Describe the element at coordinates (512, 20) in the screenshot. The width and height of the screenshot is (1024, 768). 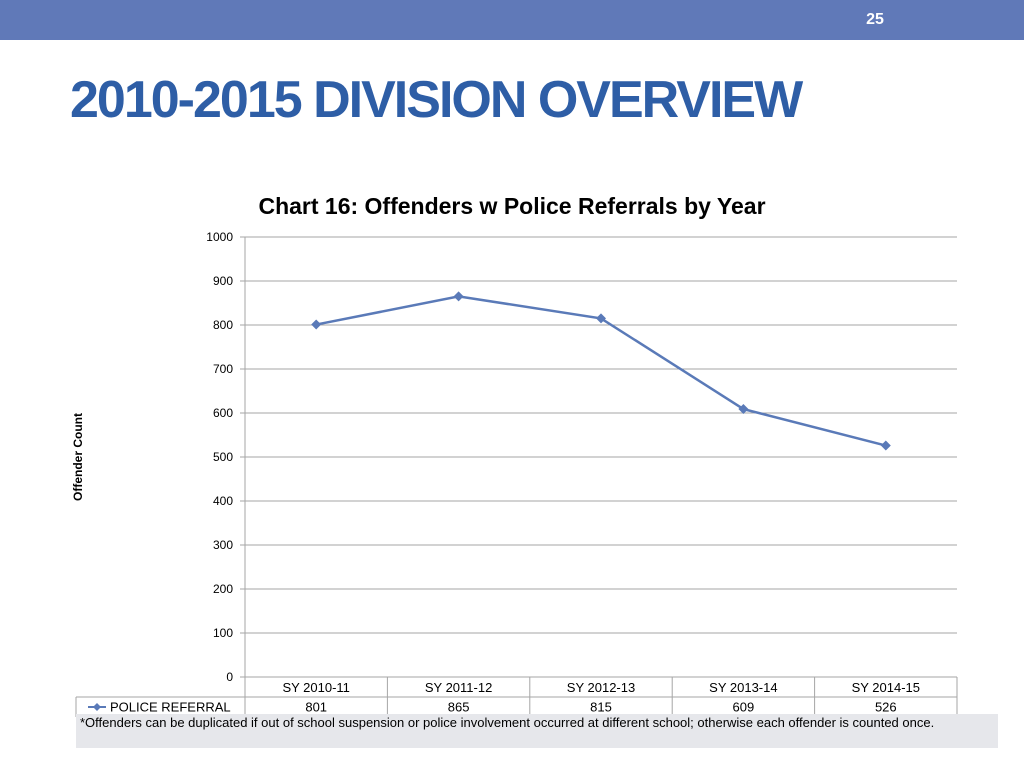
I see `top-bar` at that location.